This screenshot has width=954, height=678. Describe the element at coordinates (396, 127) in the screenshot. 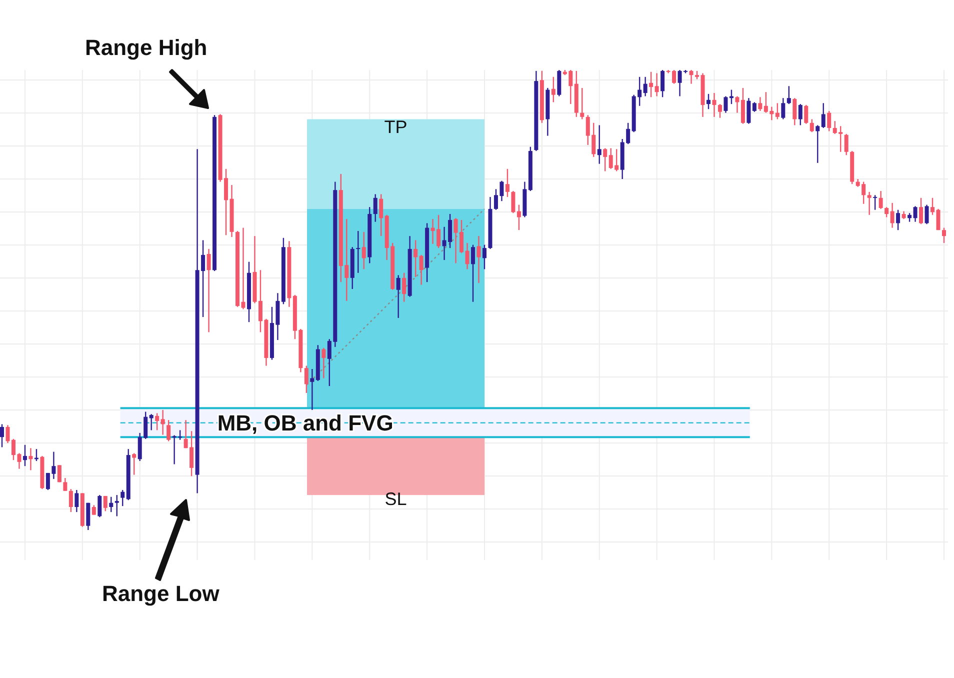

I see `band-label: TP` at that location.